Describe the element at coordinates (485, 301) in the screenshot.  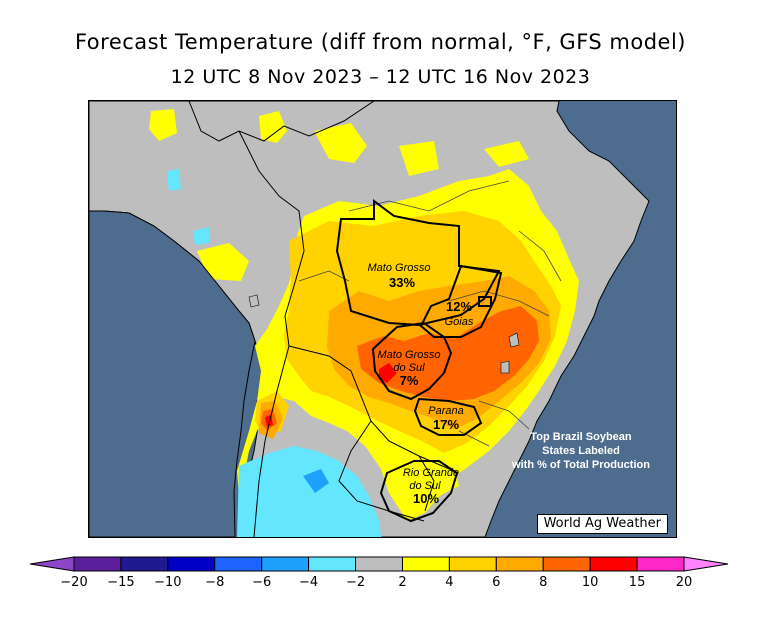
I see `federal-district-outline` at that location.